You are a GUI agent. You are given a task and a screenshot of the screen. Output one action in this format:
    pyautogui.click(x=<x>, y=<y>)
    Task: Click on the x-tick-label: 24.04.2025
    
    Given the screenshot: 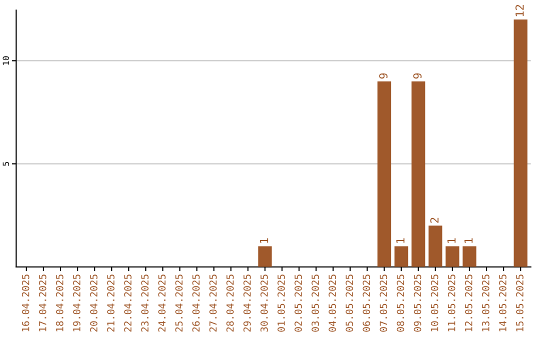 What is the action you would take?
    pyautogui.click(x=162, y=303)
    